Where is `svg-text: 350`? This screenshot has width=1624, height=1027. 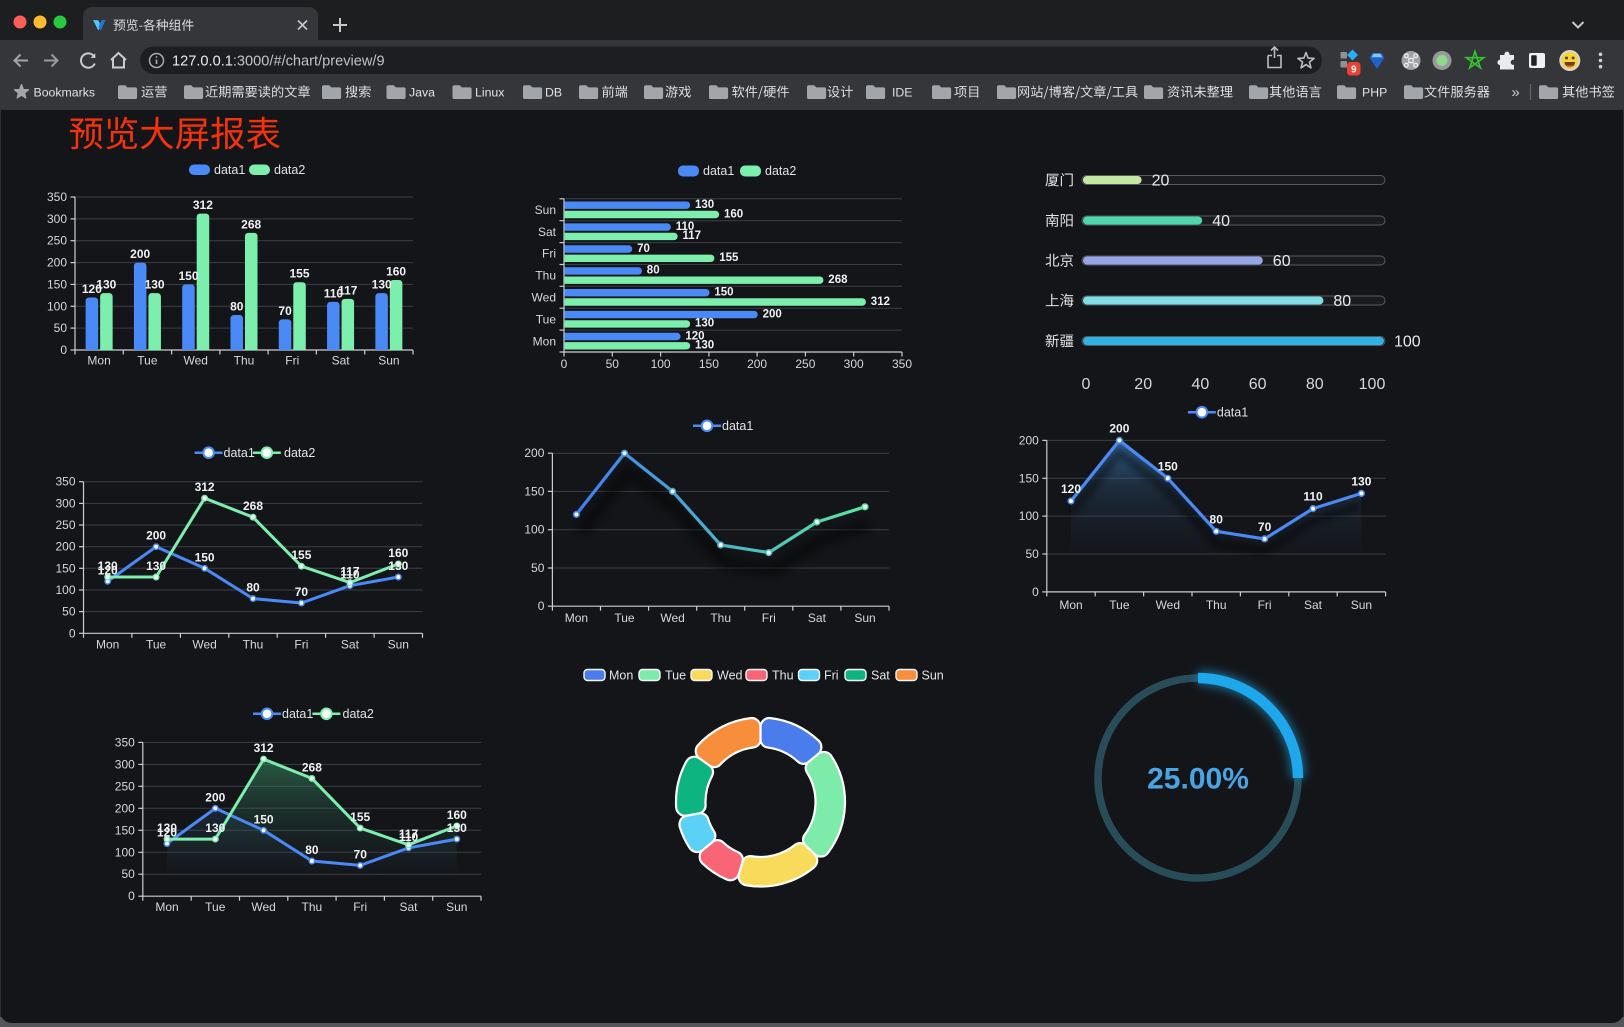
svg-text: 350 is located at coordinates (65, 482).